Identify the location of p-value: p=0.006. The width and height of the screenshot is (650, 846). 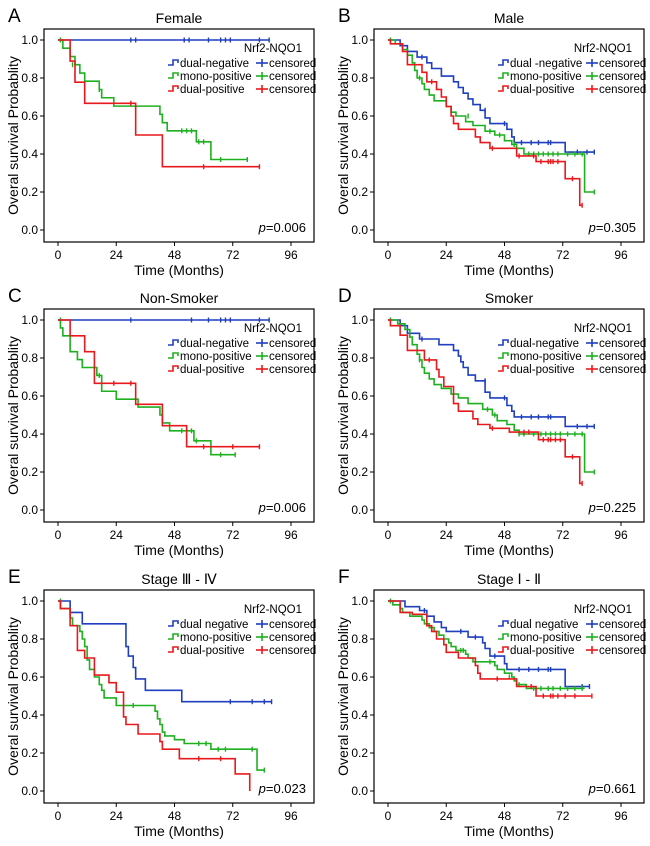
(282, 227).